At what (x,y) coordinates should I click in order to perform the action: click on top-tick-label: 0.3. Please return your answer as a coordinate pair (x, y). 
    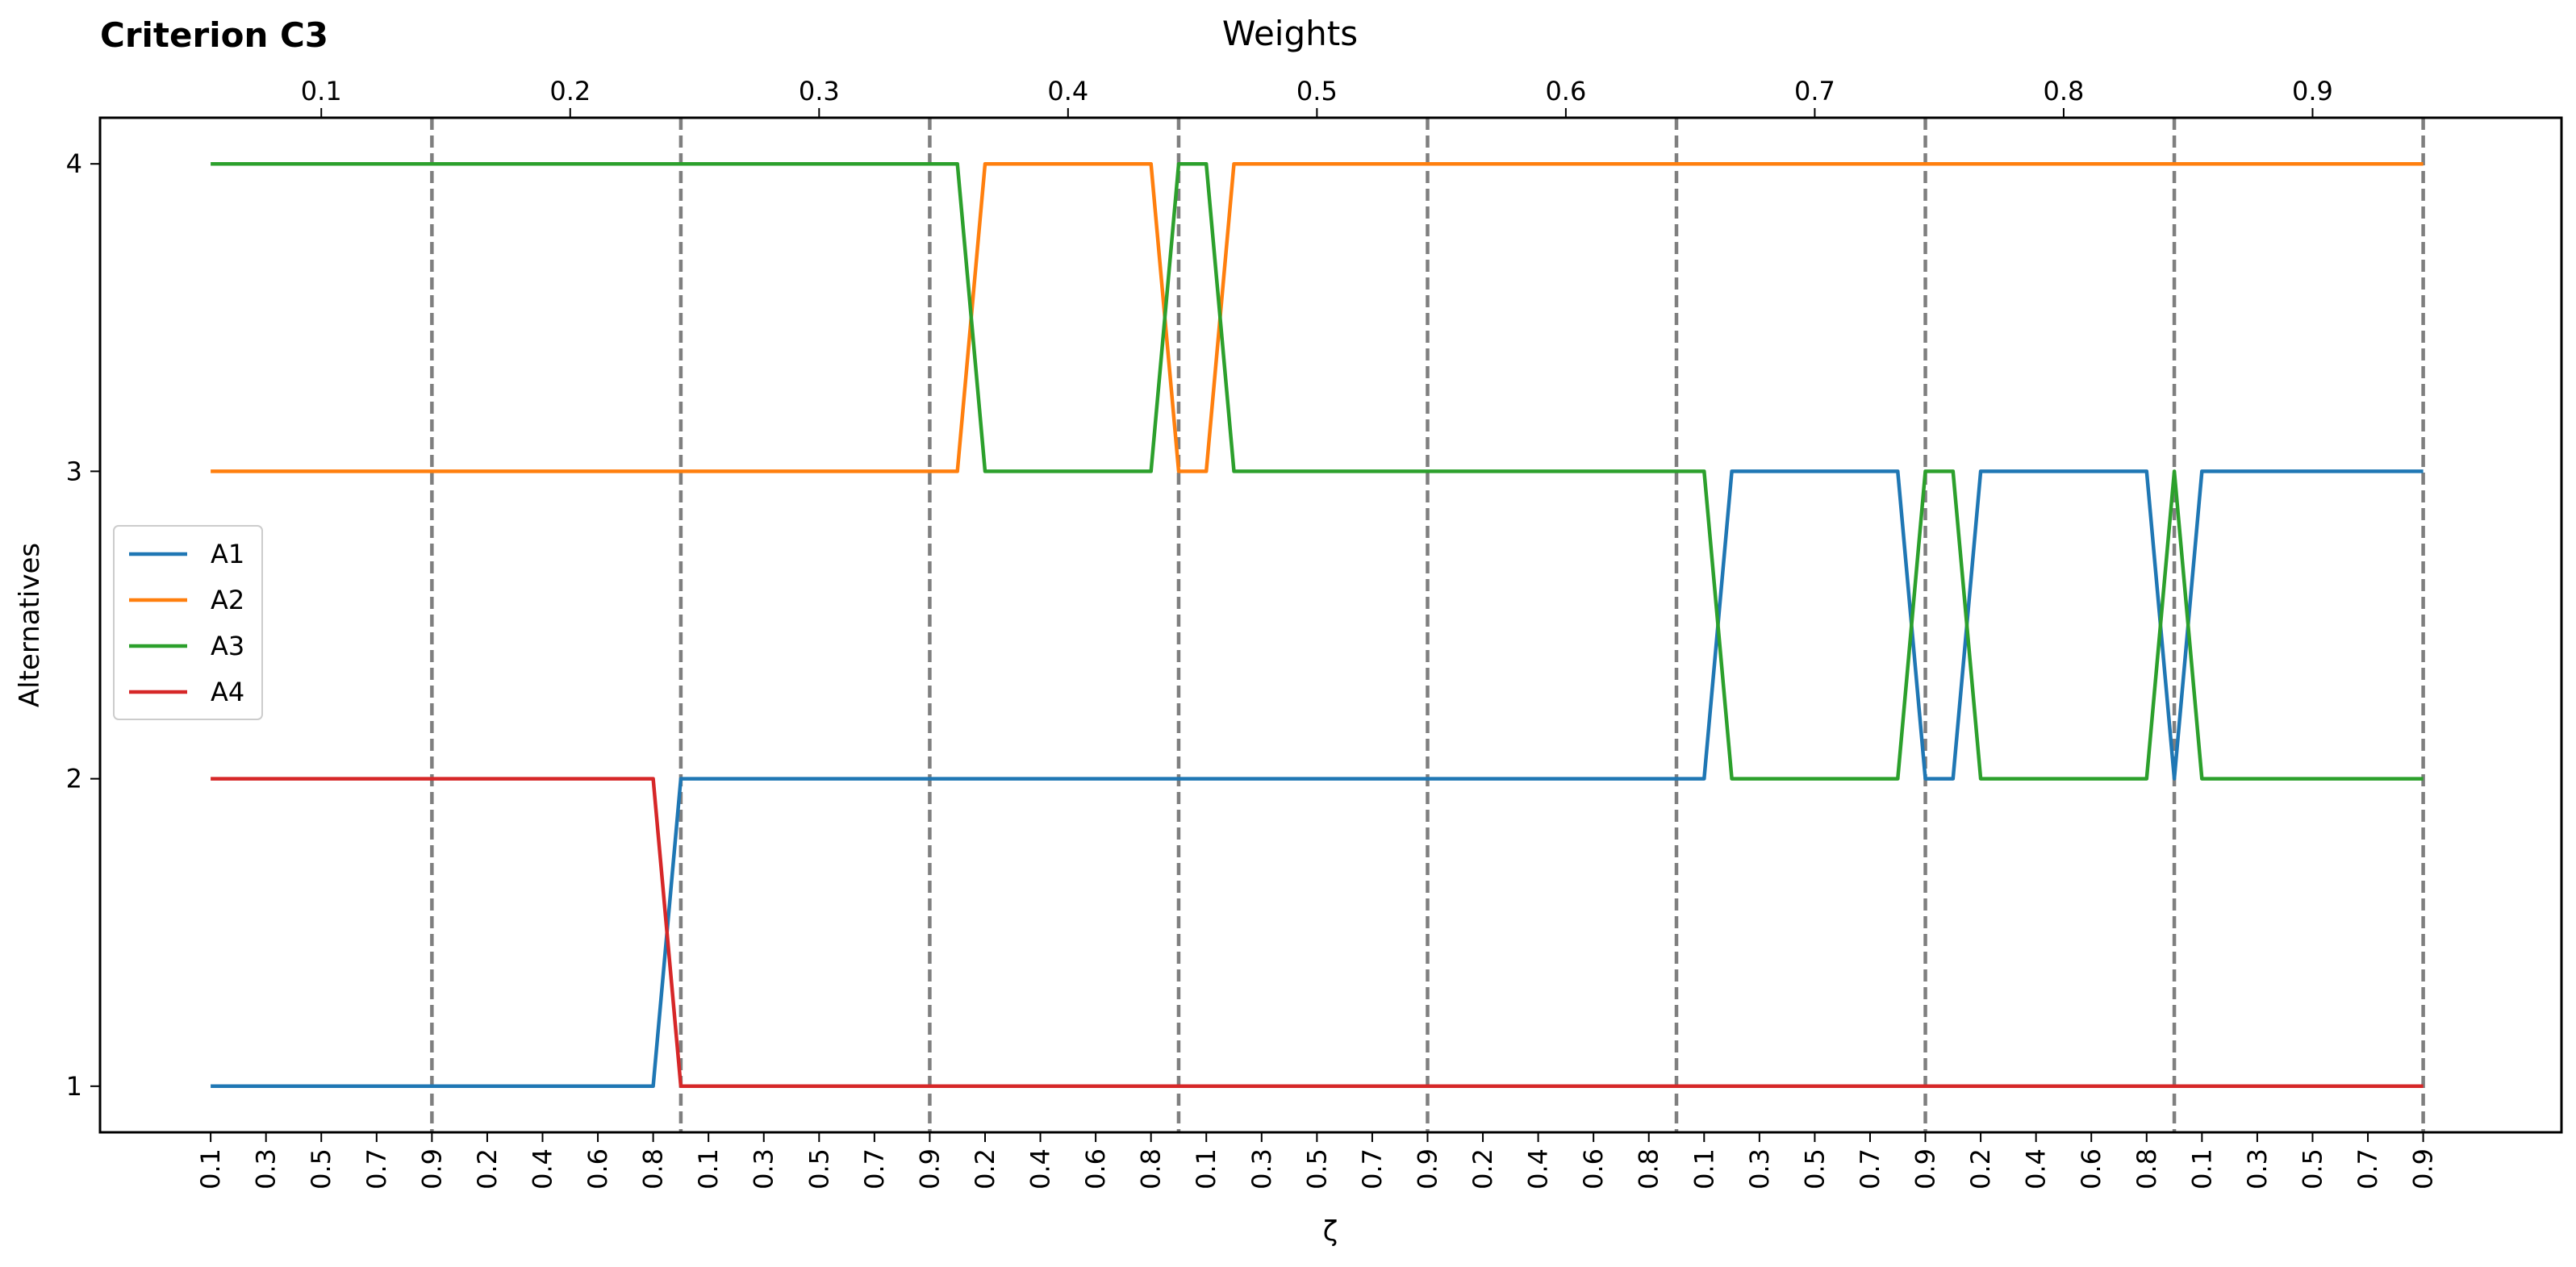
    Looking at the image, I should click on (819, 91).